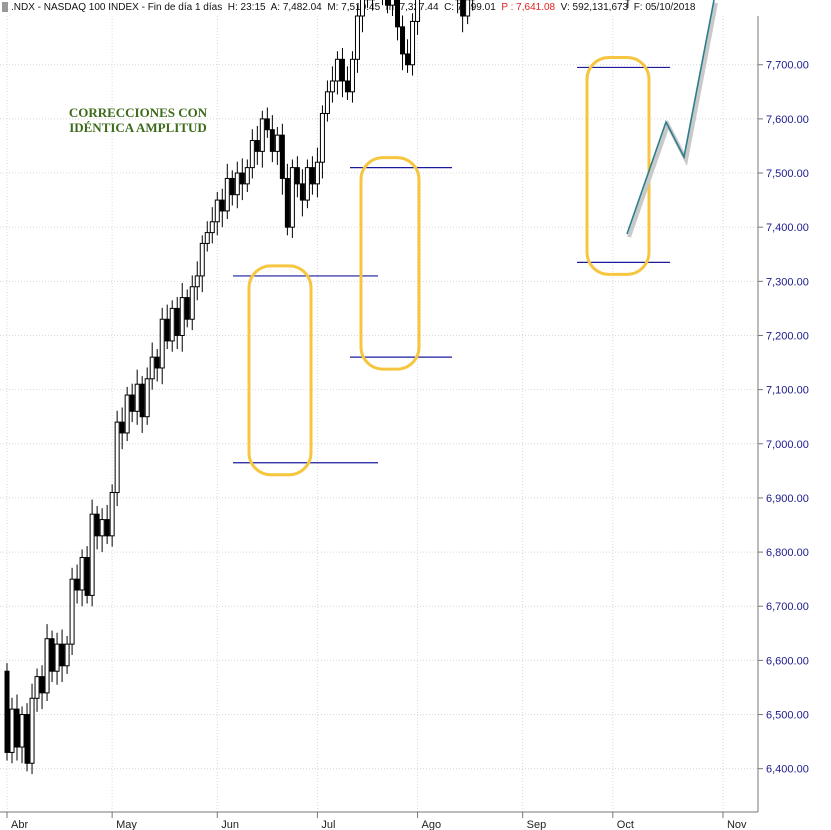 The height and width of the screenshot is (830, 831). What do you see at coordinates (787, 499) in the screenshot?
I see `y-tick-label: 6,900.00` at bounding box center [787, 499].